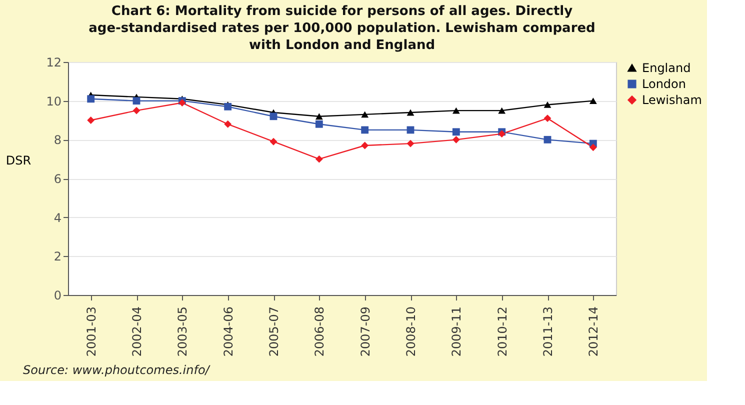 The height and width of the screenshot is (405, 745). Describe the element at coordinates (365, 331) in the screenshot. I see `x-tick-label: 2007-09` at that location.